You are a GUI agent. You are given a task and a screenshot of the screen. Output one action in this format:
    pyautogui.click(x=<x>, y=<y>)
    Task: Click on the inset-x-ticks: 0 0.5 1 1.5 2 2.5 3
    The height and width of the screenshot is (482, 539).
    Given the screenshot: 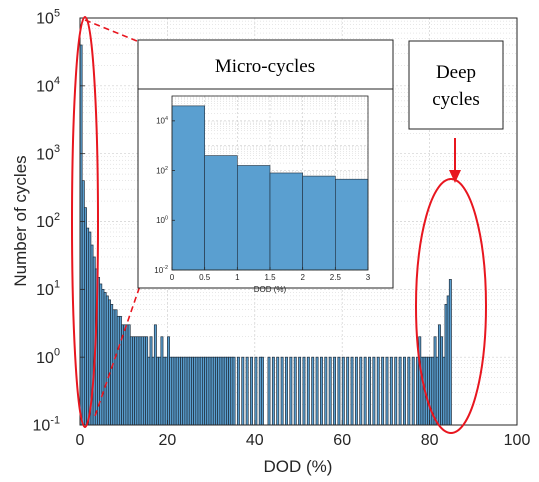 What is the action you would take?
    pyautogui.click(x=270, y=274)
    